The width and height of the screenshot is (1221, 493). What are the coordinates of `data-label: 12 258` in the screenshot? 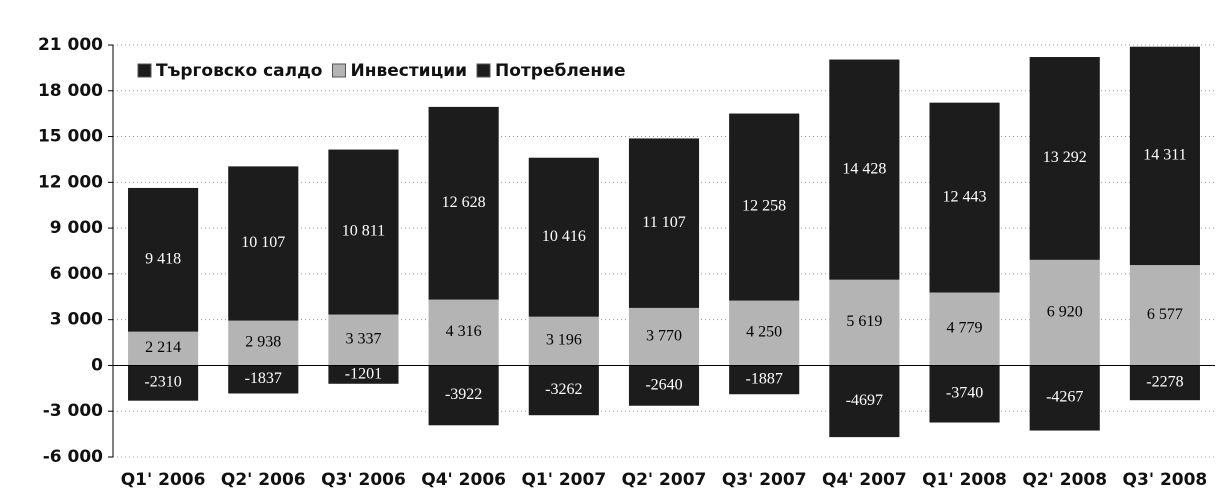 It's located at (764, 206).